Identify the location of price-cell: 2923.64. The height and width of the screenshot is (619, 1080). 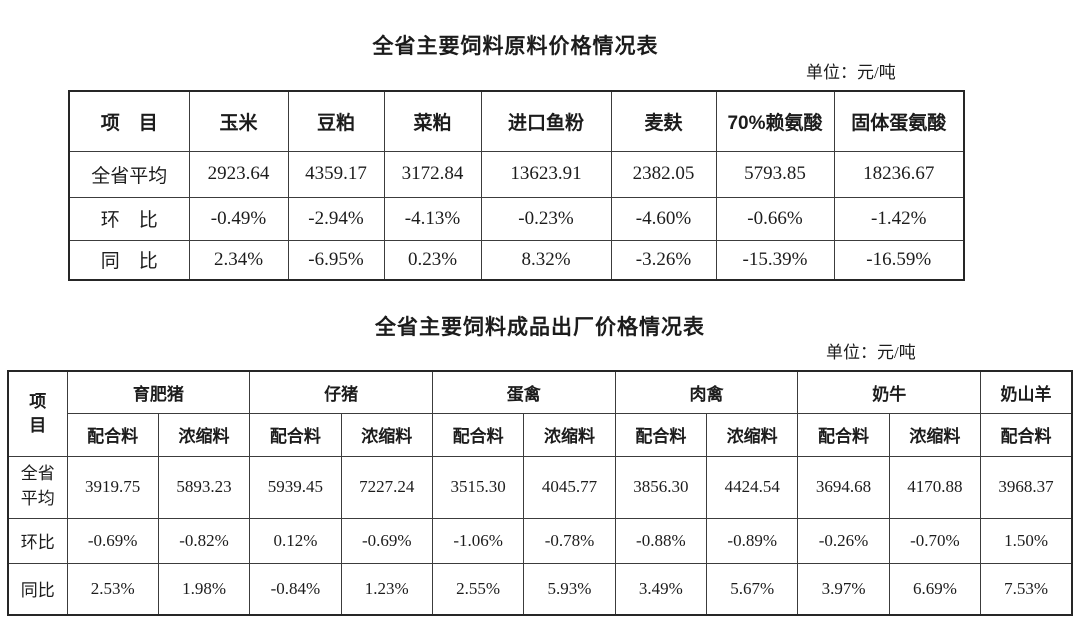
(238, 174).